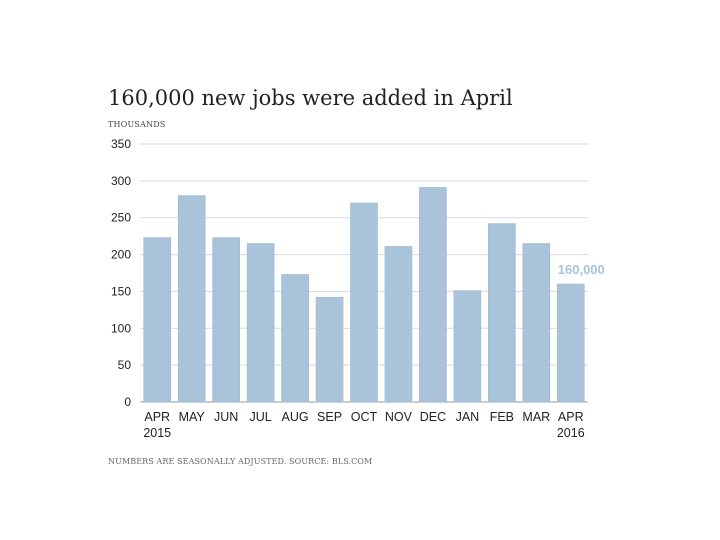 The width and height of the screenshot is (720, 540). Describe the element at coordinates (121, 273) in the screenshot. I see `y-axis-ticks: 0 50 100 150 200 250 300 350` at that location.